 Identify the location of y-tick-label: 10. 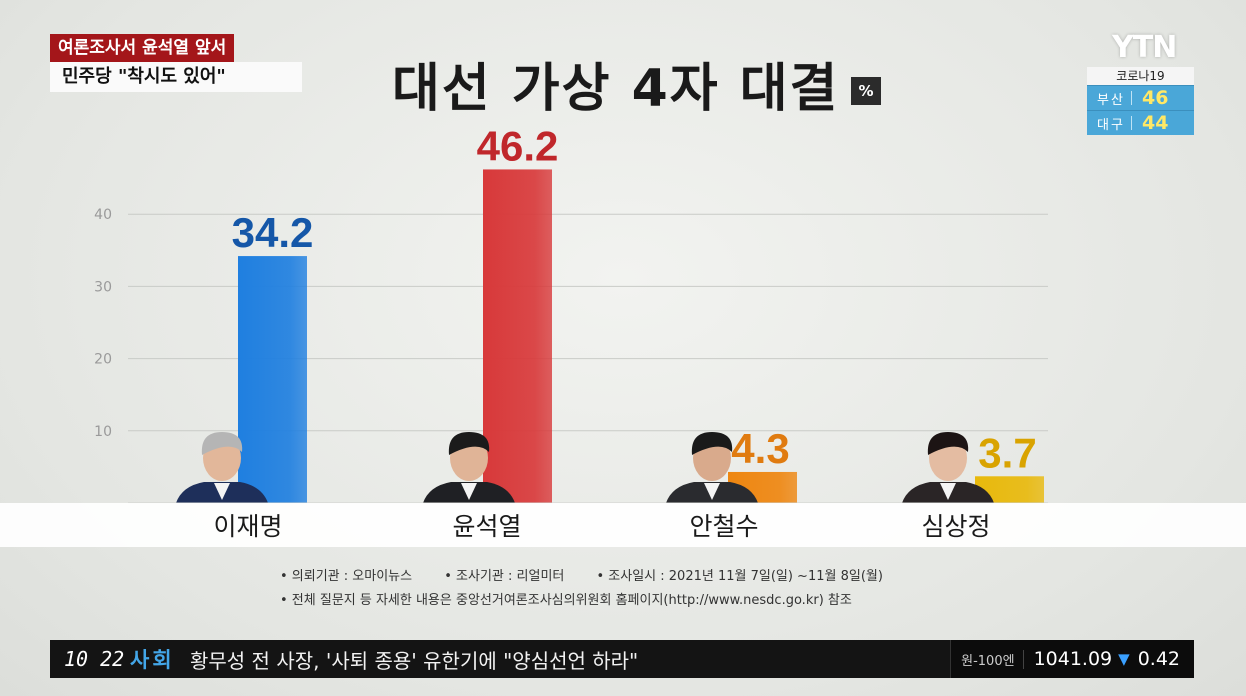
(103, 432).